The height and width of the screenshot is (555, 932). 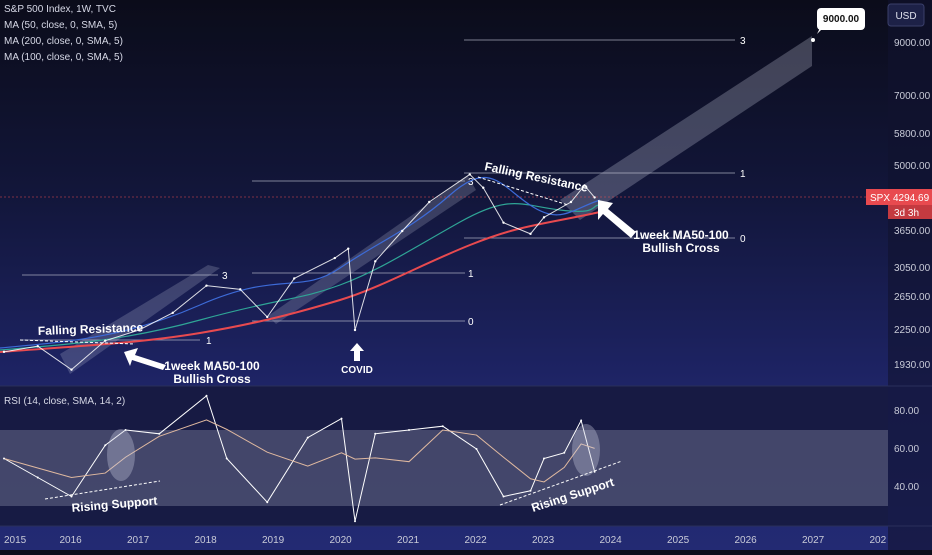 I want to click on arrow-right-icon, so click(x=617, y=219).